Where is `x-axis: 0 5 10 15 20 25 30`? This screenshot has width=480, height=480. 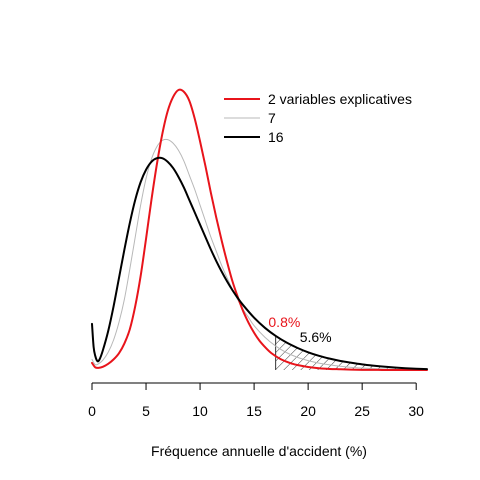 x-axis: 0 5 10 15 20 25 30 is located at coordinates (256, 400).